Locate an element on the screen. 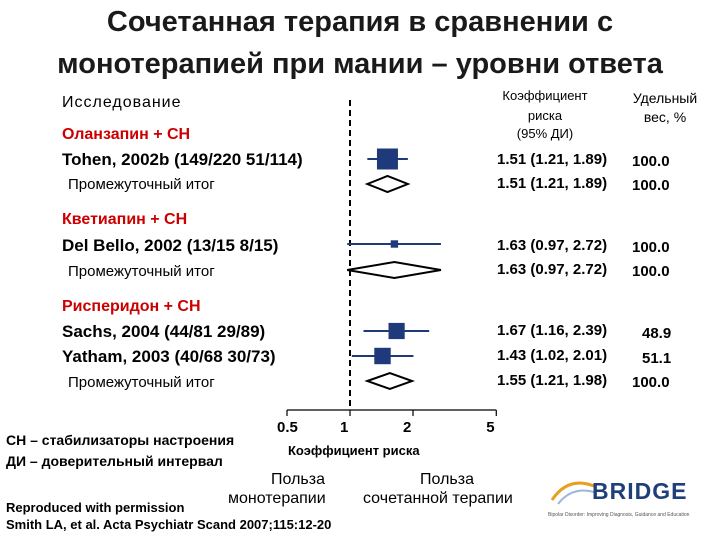 The width and height of the screenshot is (720, 540). favors-mono-line1: Польза is located at coordinates (298, 479).